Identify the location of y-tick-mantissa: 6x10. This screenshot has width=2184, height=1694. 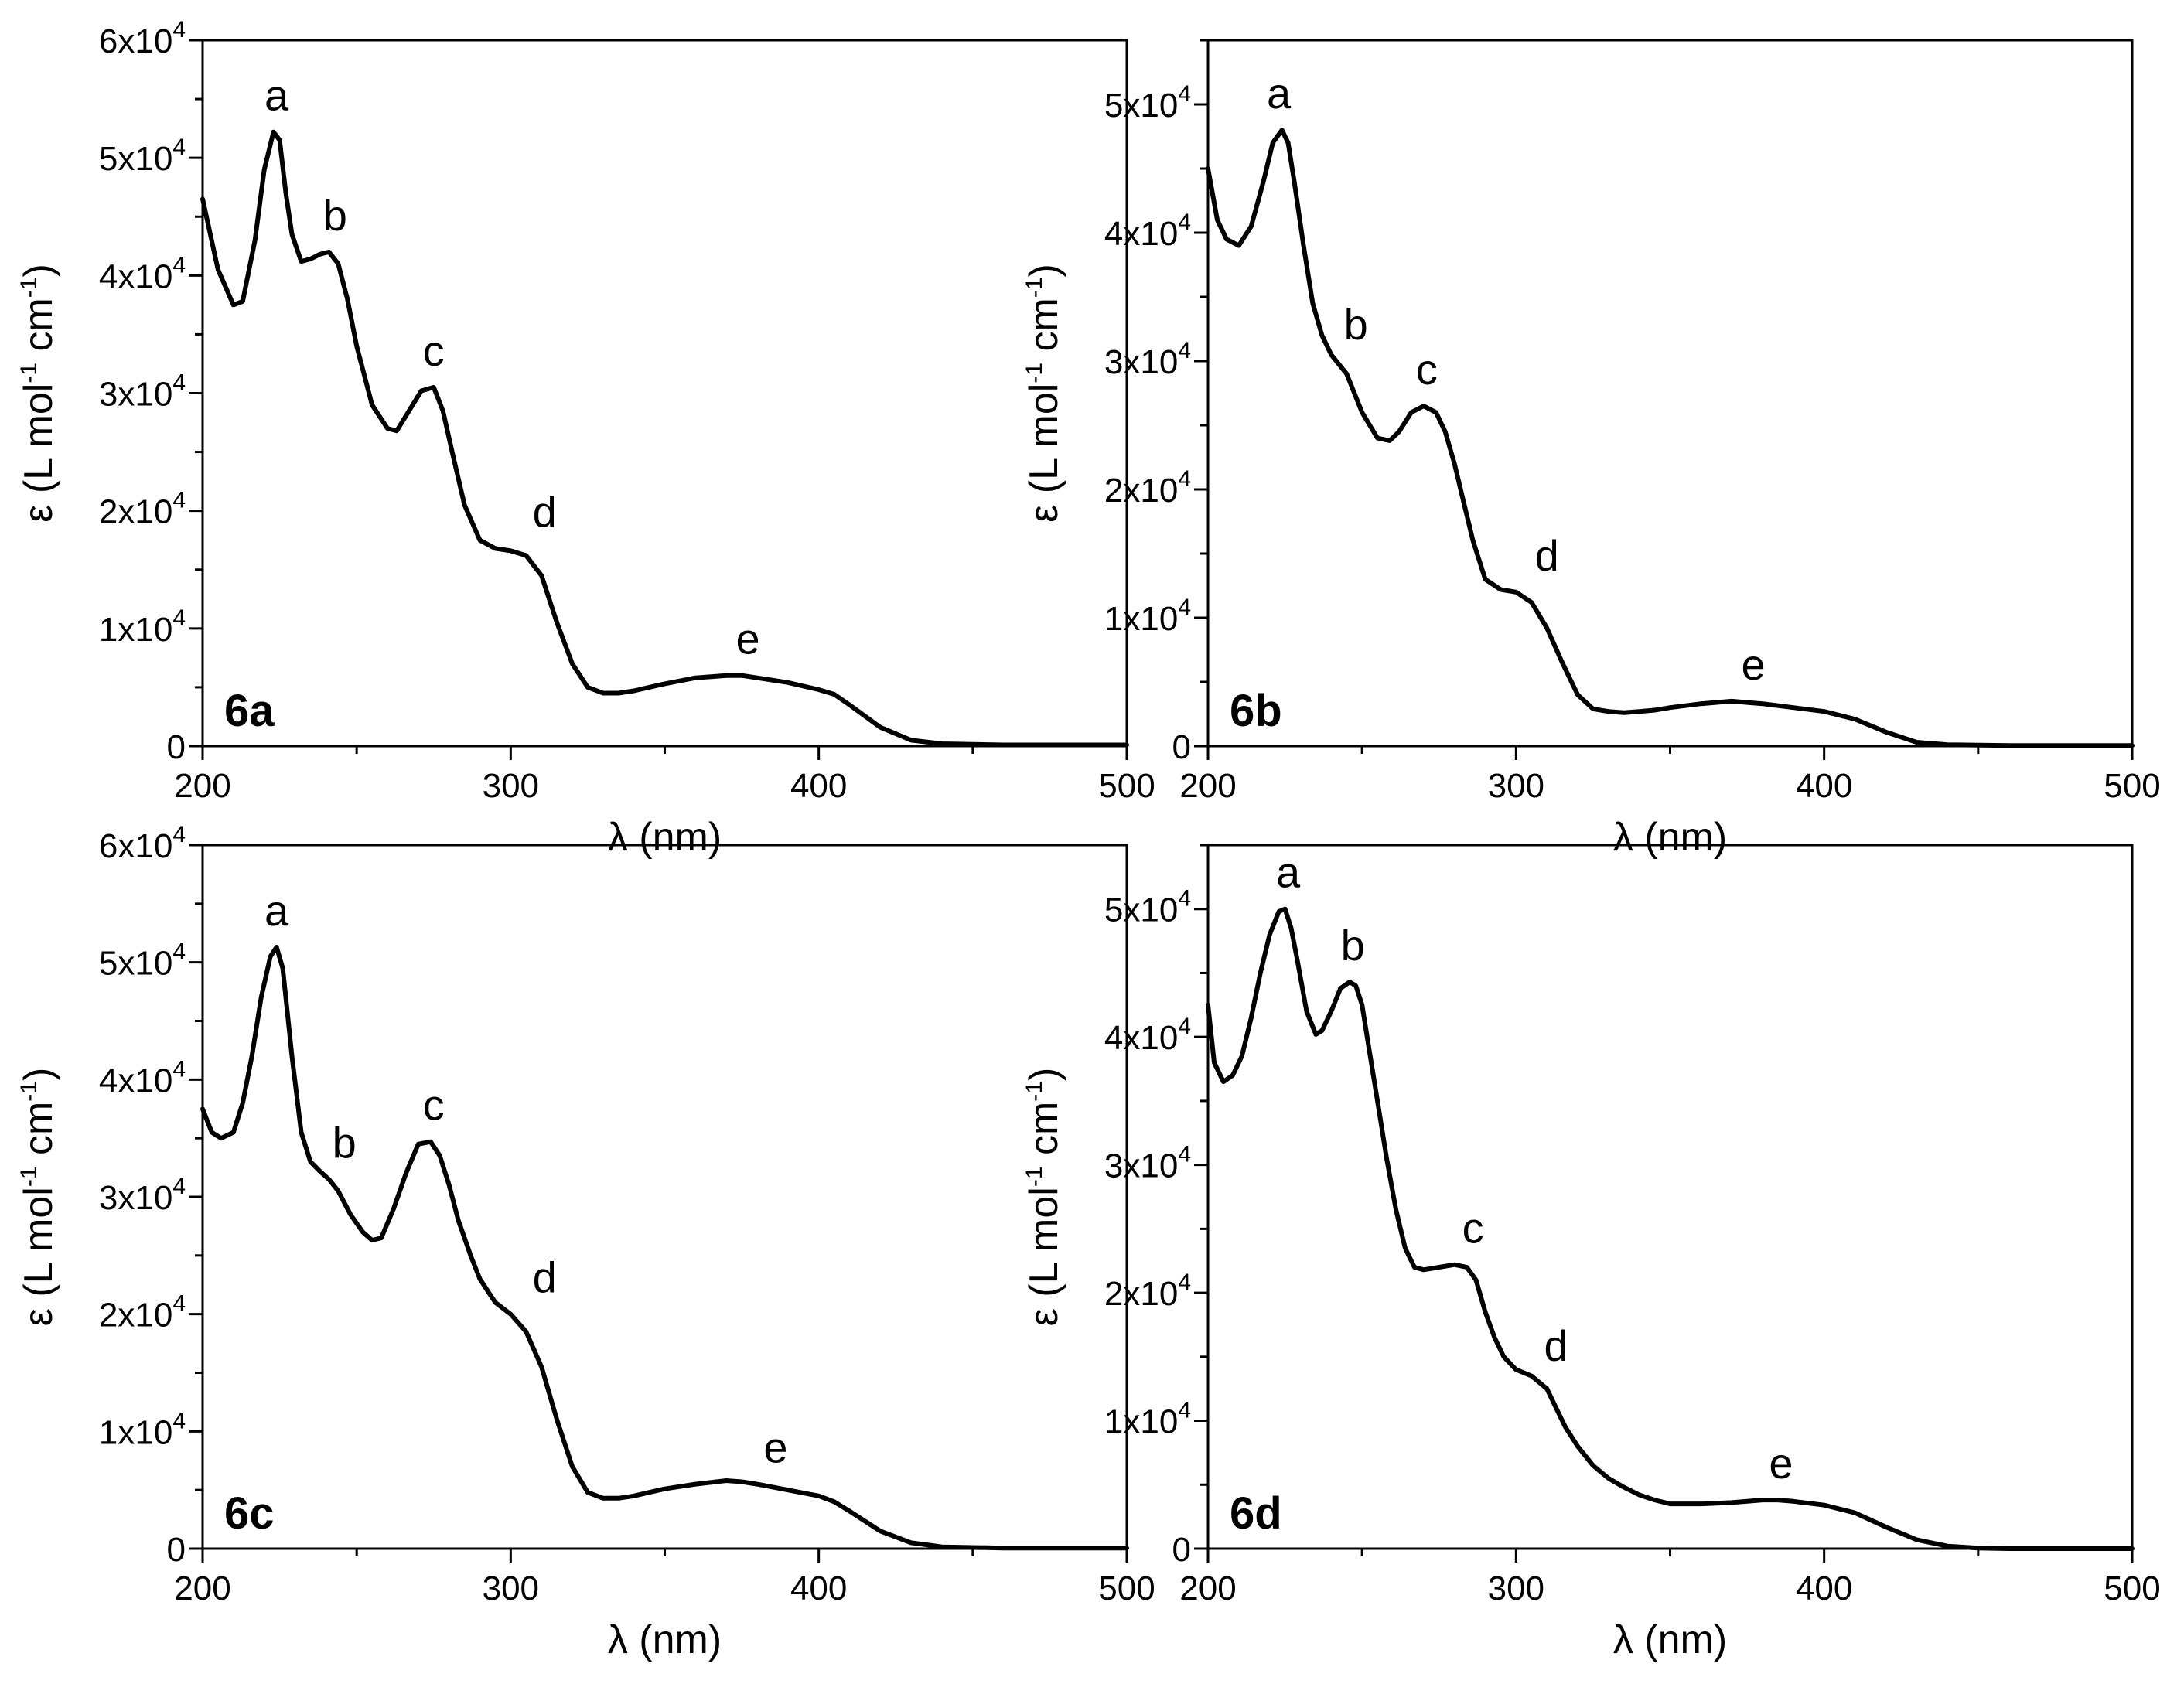
(135, 41).